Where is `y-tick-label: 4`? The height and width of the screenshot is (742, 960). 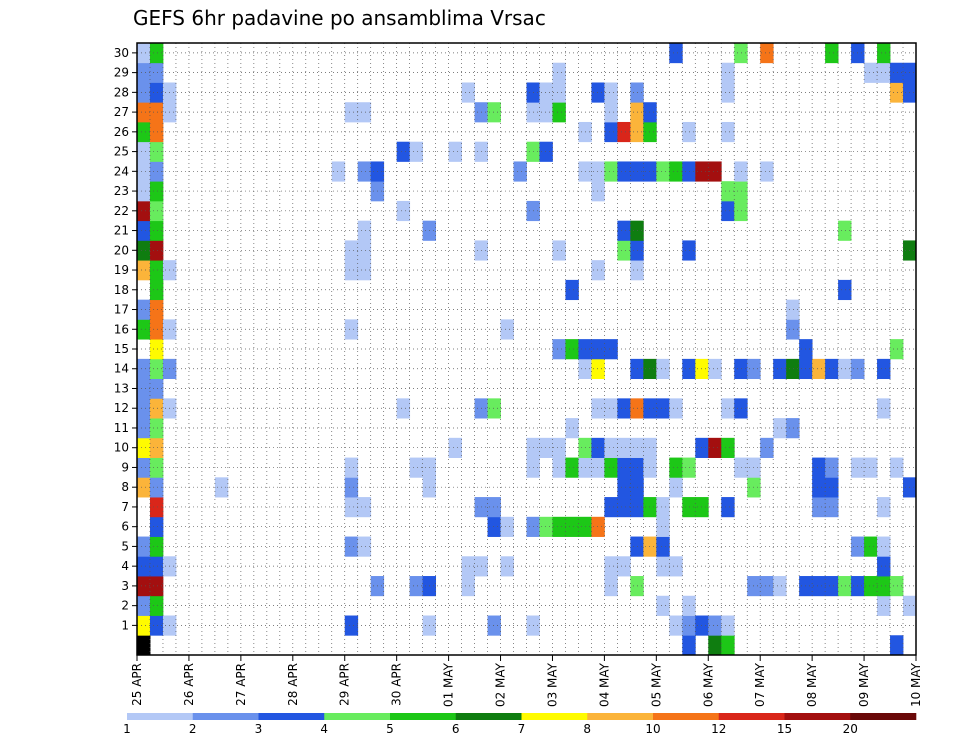 y-tick-label: 4 is located at coordinates (125, 566).